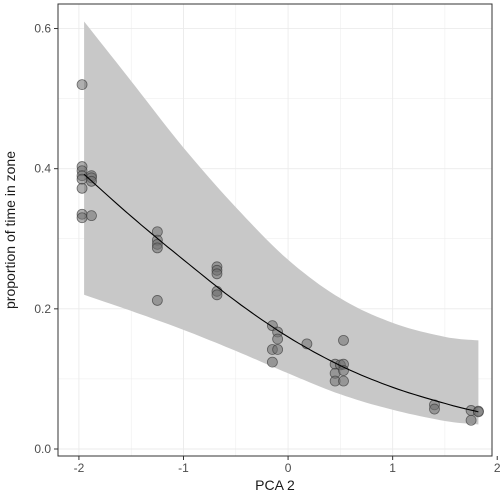 This screenshot has height=497, width=500. I want to click on x-axis: -2 -1 0 1 2, so click(287, 465).